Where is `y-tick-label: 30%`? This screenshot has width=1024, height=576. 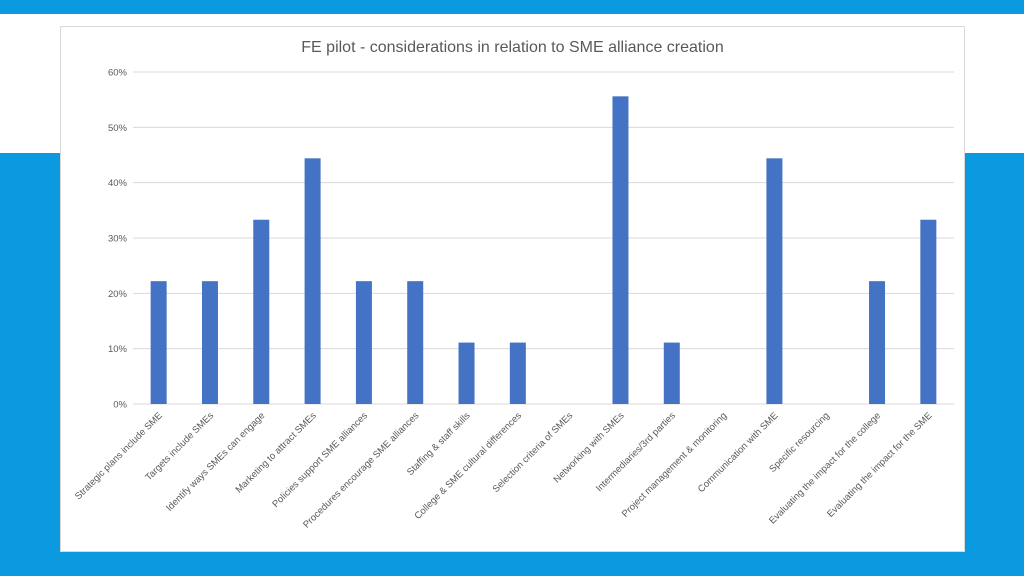
y-tick-label: 30% is located at coordinates (118, 239).